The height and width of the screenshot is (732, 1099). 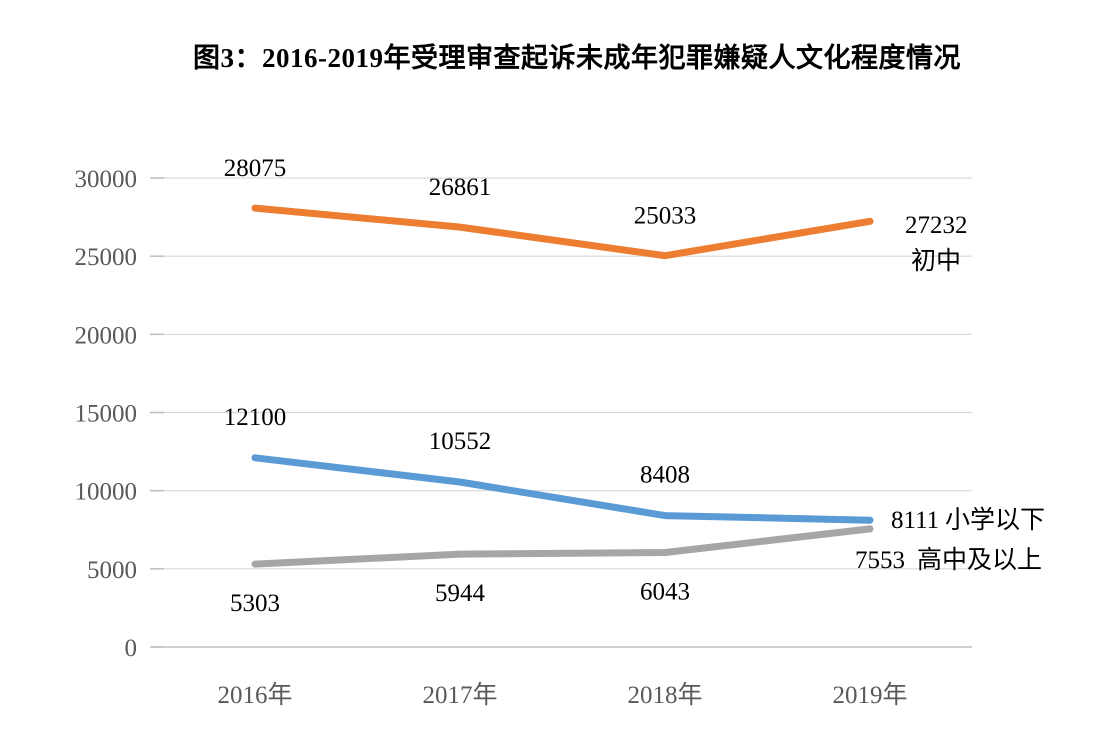 What do you see at coordinates (106, 257) in the screenshot?
I see `y-tick-label: 25000` at bounding box center [106, 257].